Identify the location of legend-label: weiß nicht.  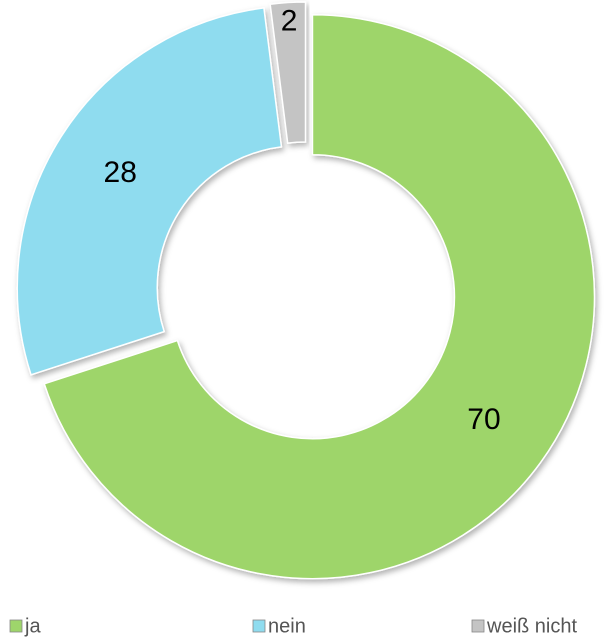
(531, 626).